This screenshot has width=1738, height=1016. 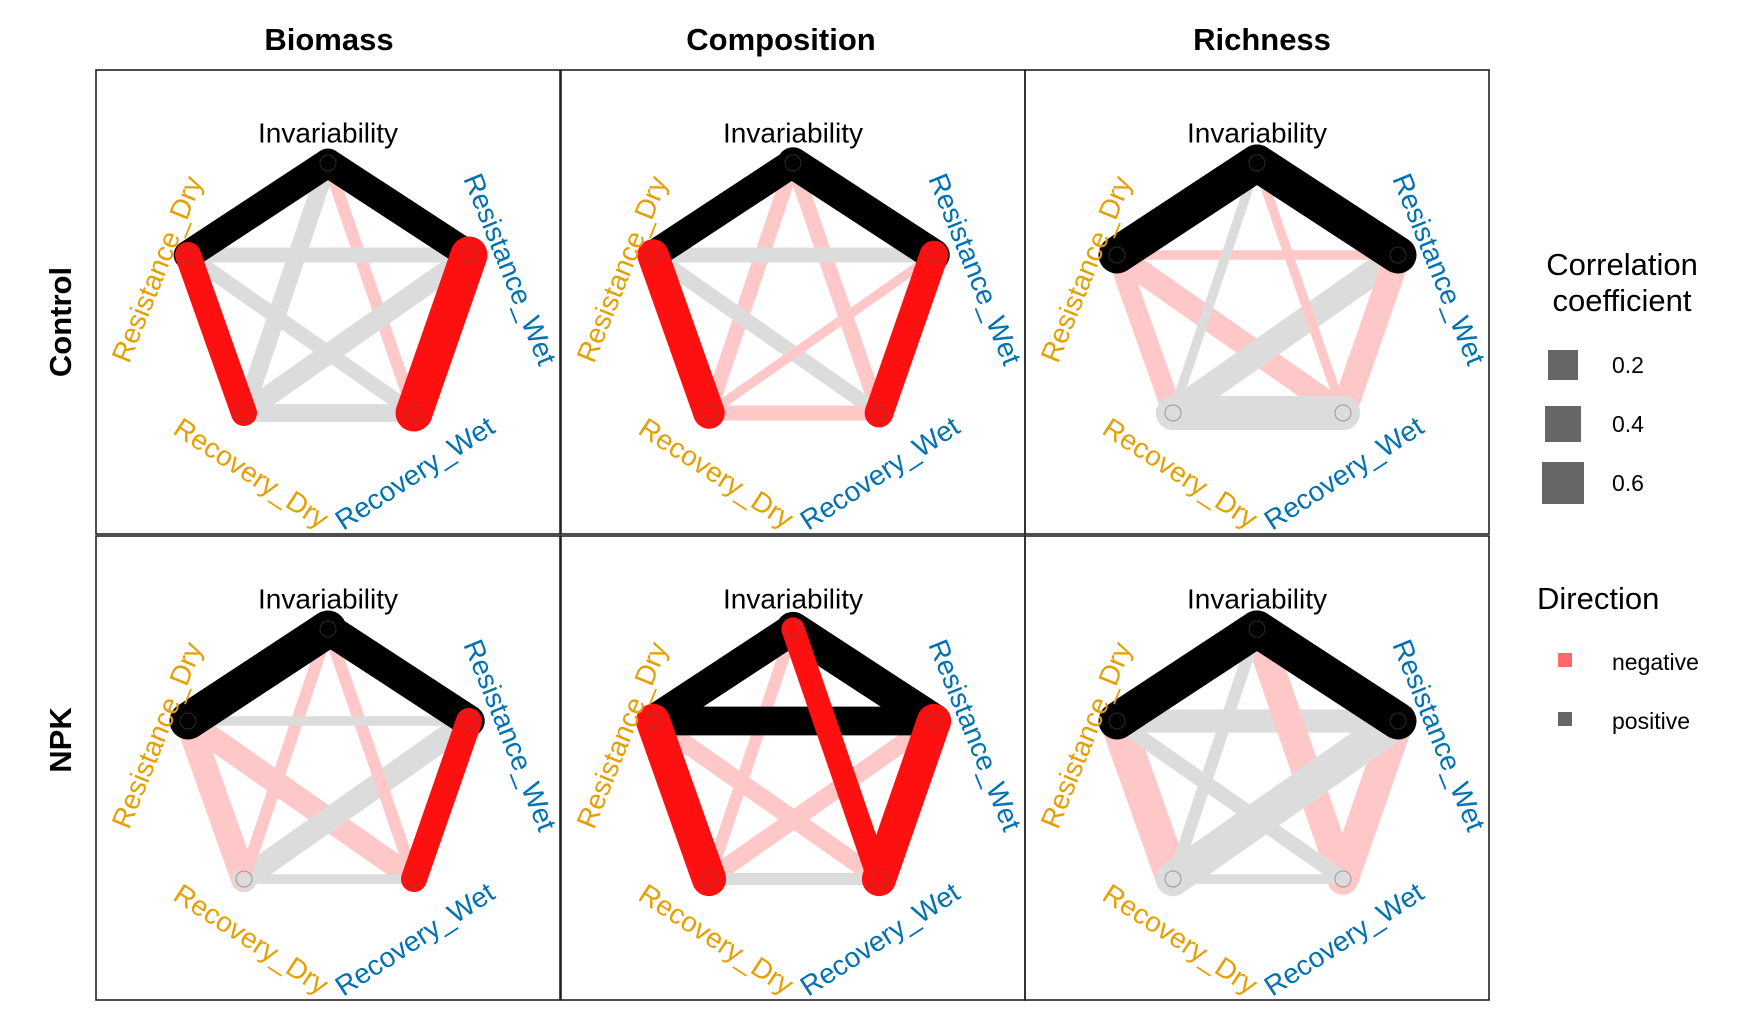 What do you see at coordinates (780, 39) in the screenshot?
I see `column-header-composition: Composition` at bounding box center [780, 39].